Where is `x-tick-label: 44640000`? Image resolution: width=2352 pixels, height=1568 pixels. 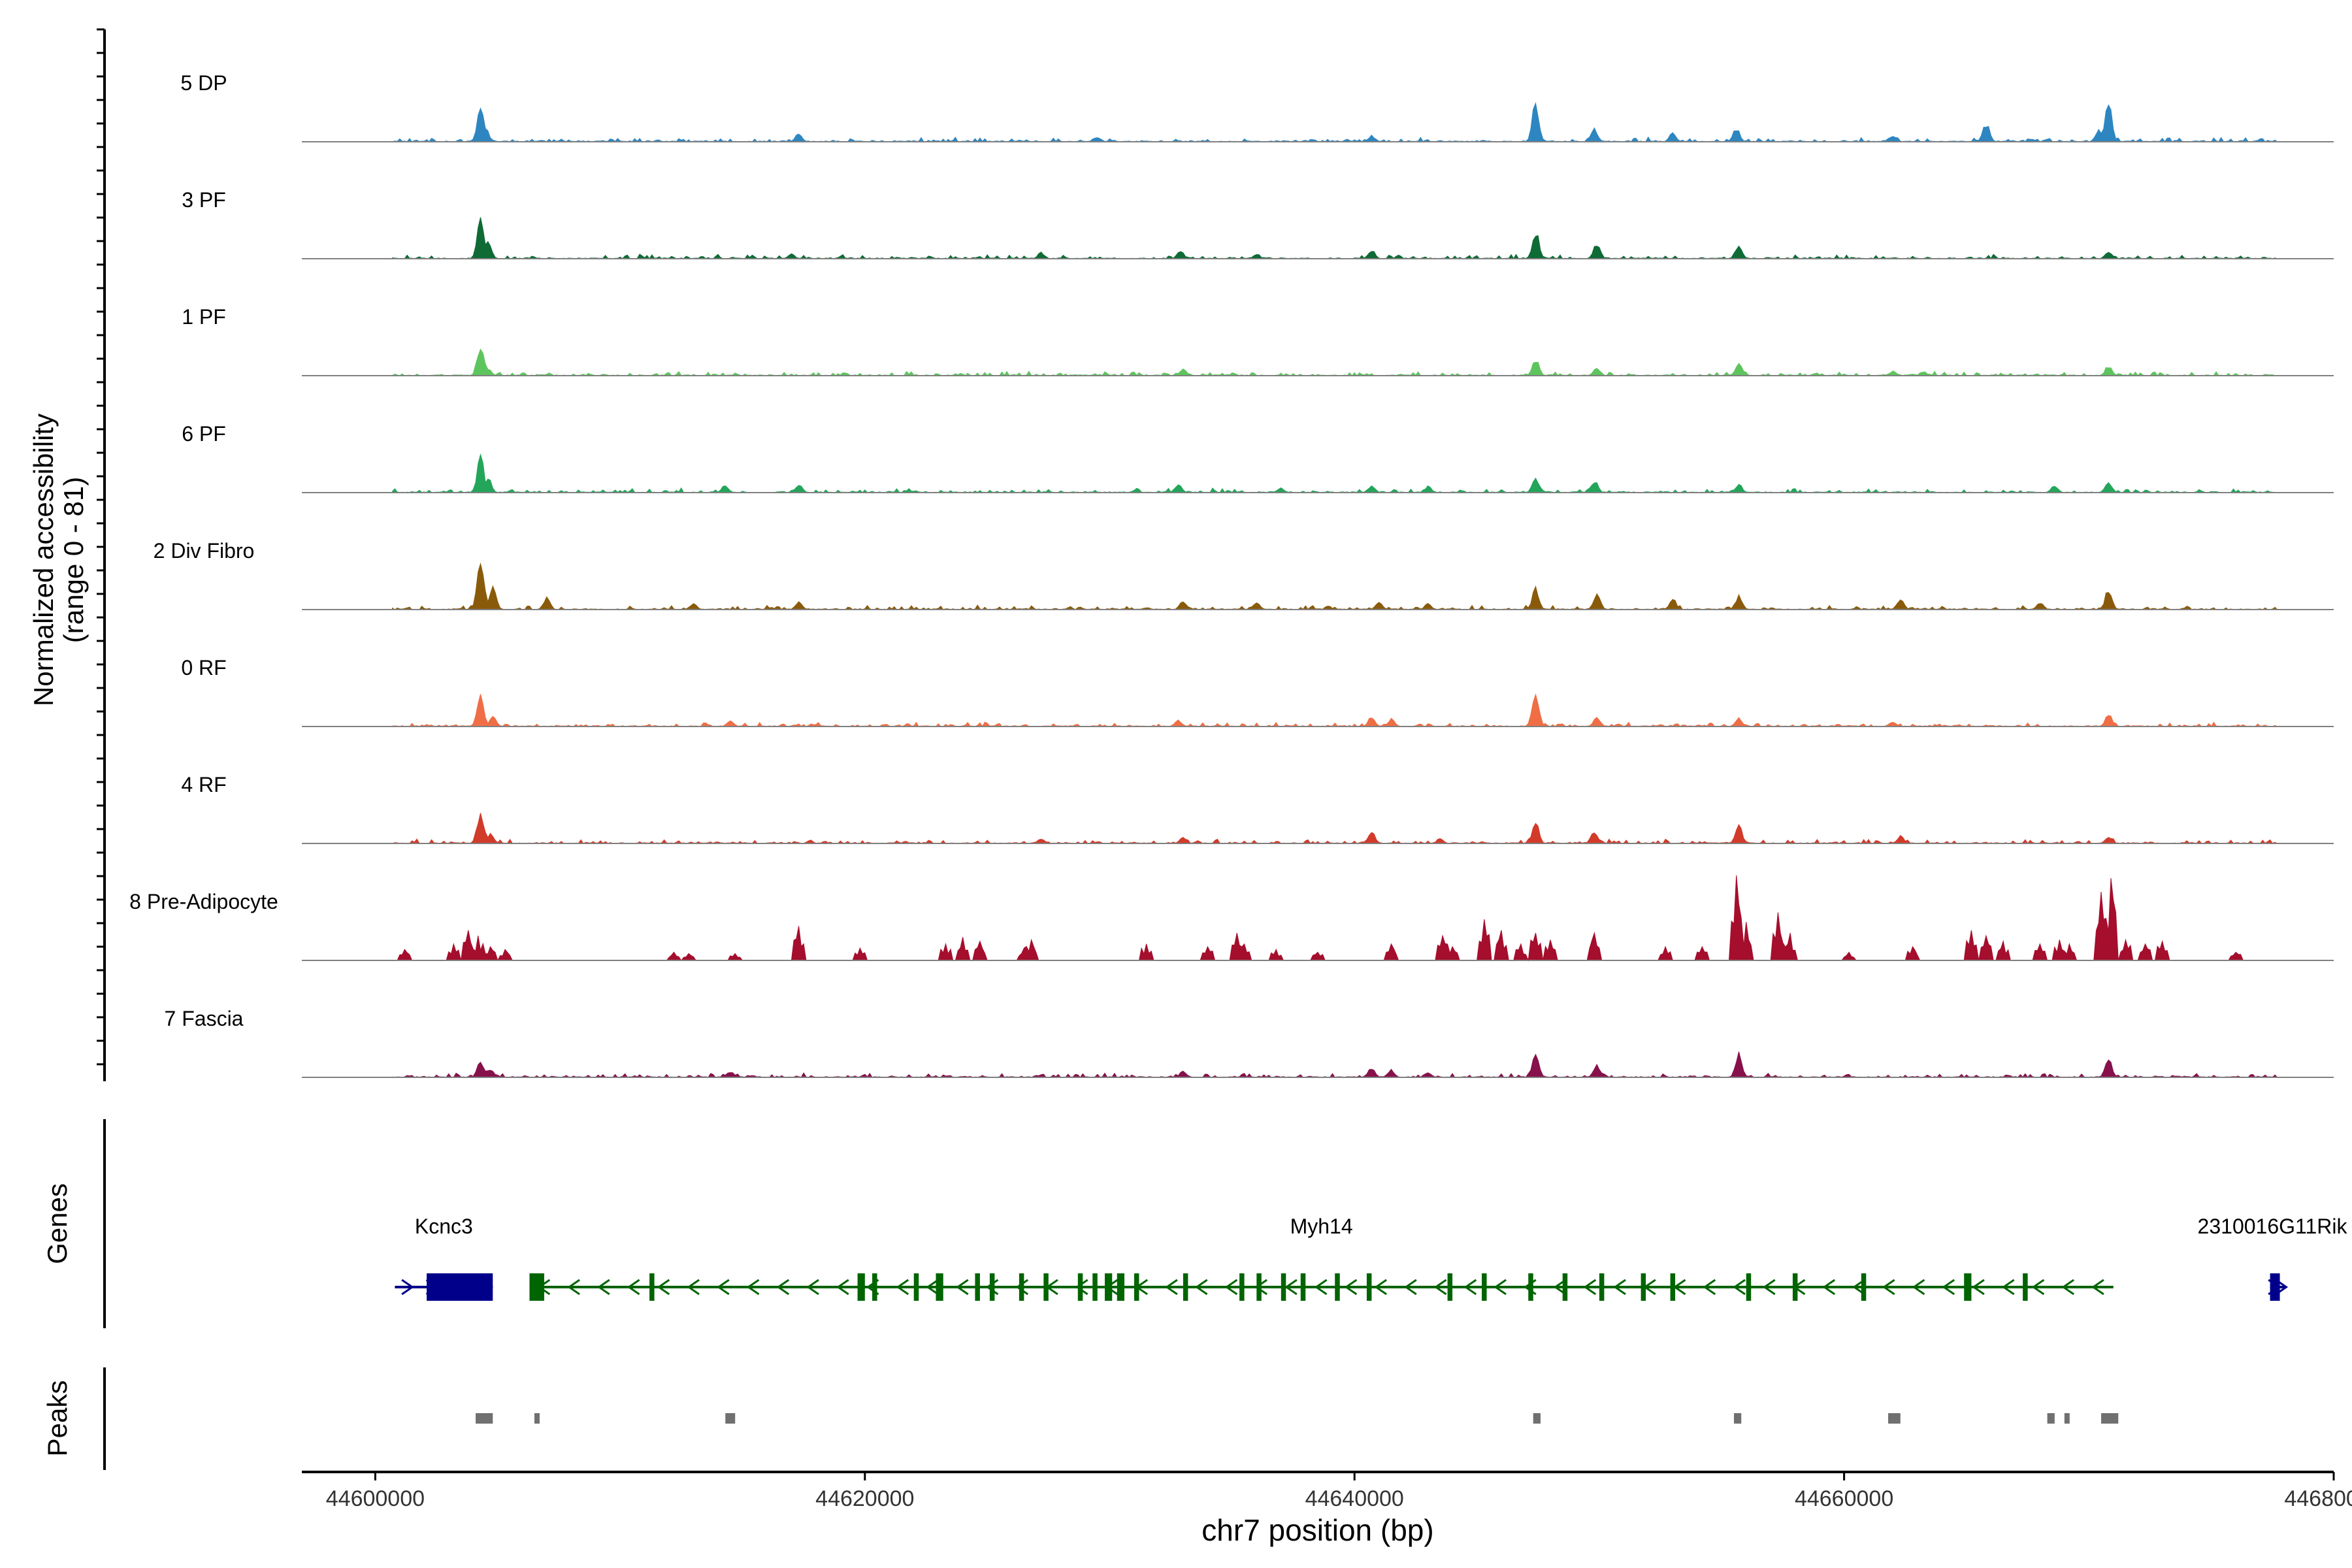
x-tick-label: 44640000 is located at coordinates (1354, 1498).